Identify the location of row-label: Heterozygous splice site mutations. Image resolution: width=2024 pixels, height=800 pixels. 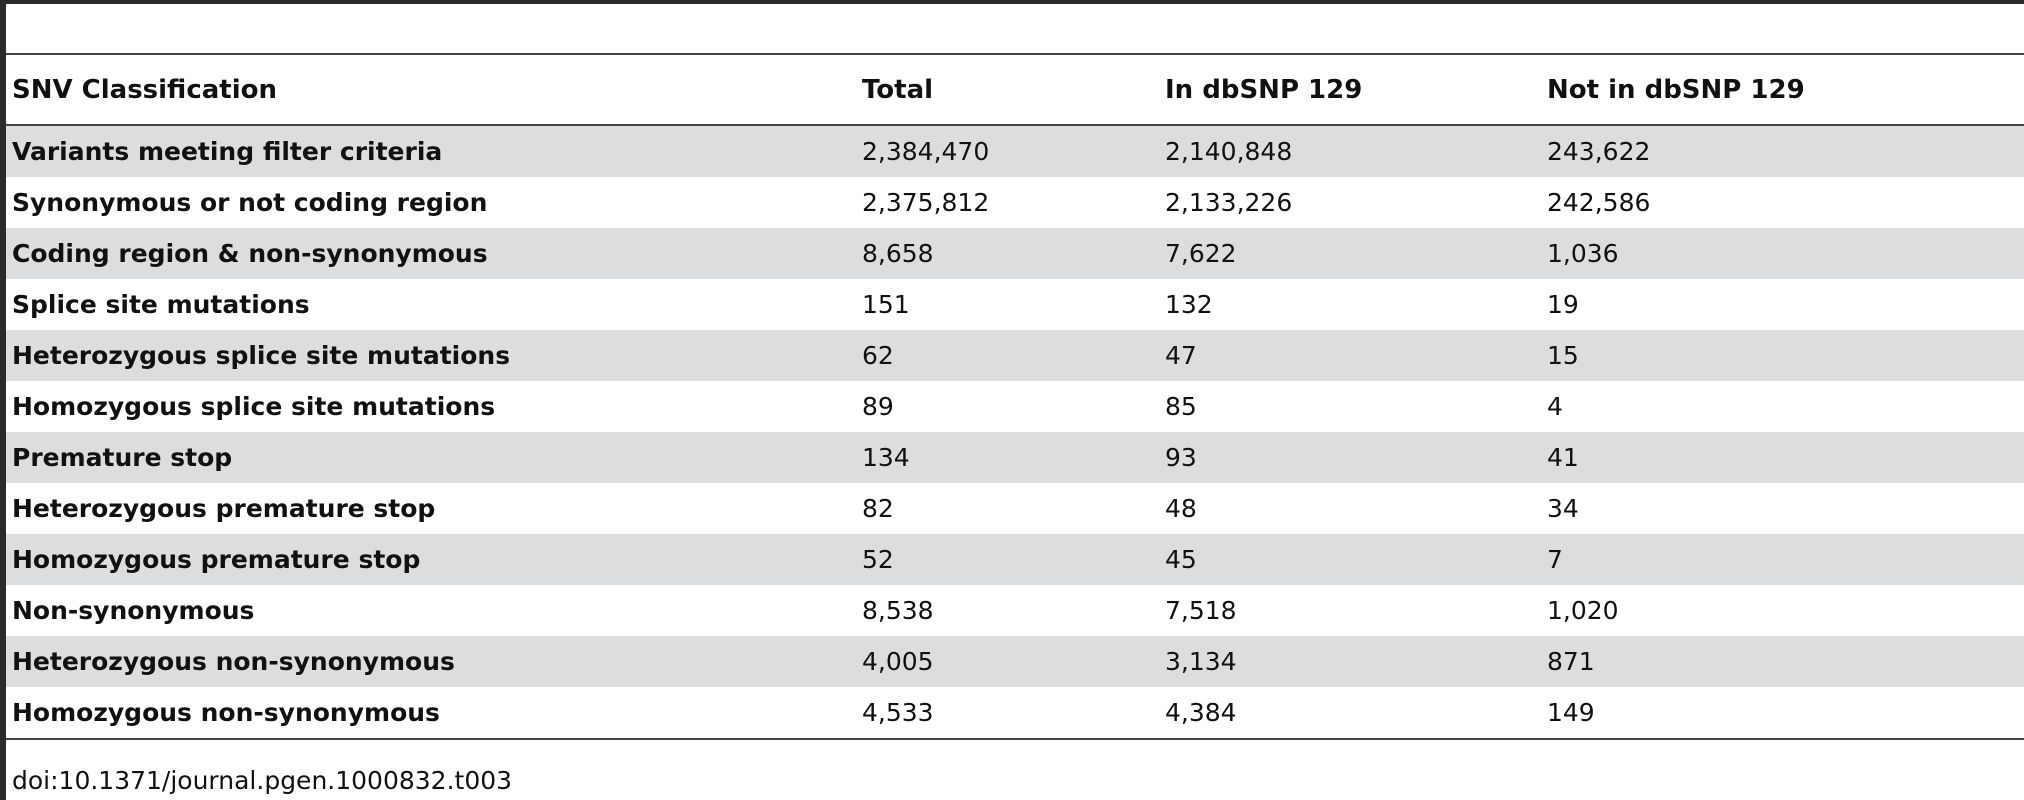
(431, 355).